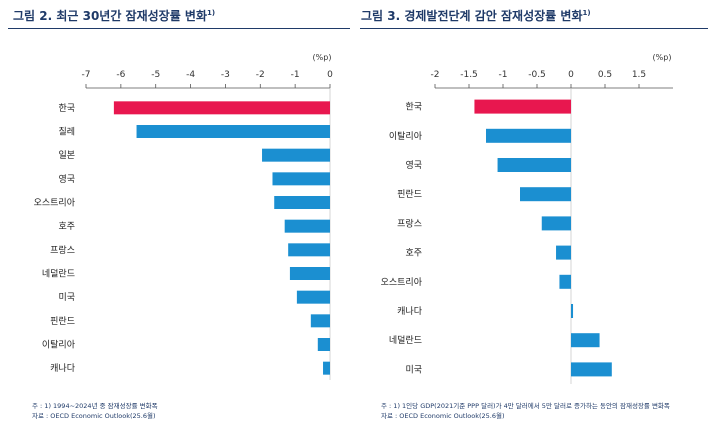 This screenshot has height=427, width=720. What do you see at coordinates (537, 75) in the screenshot?
I see `x-tick-label: -0.5` at bounding box center [537, 75].